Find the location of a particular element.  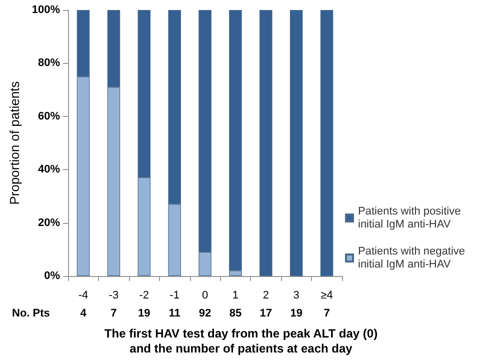

y-tick-label: 100% is located at coordinates (46, 10).